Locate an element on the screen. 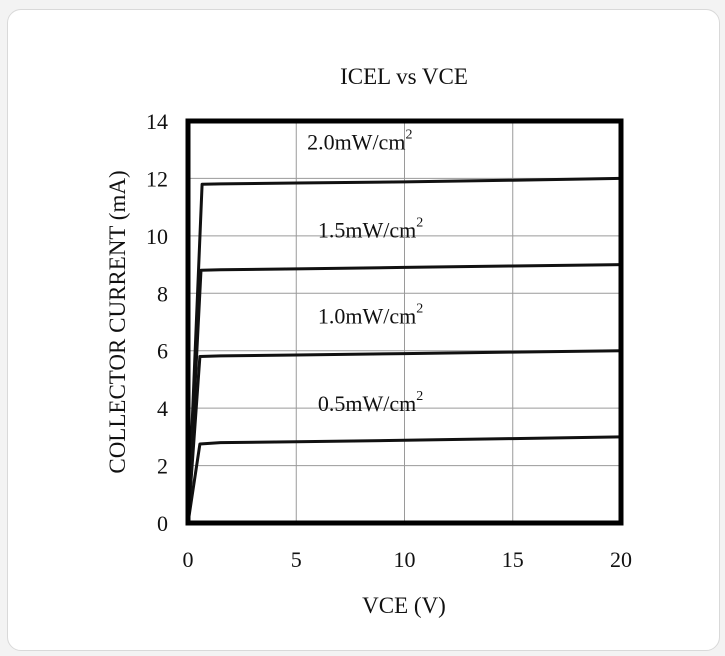 The width and height of the screenshot is (725, 656). x-tick-label: 5 is located at coordinates (296, 559).